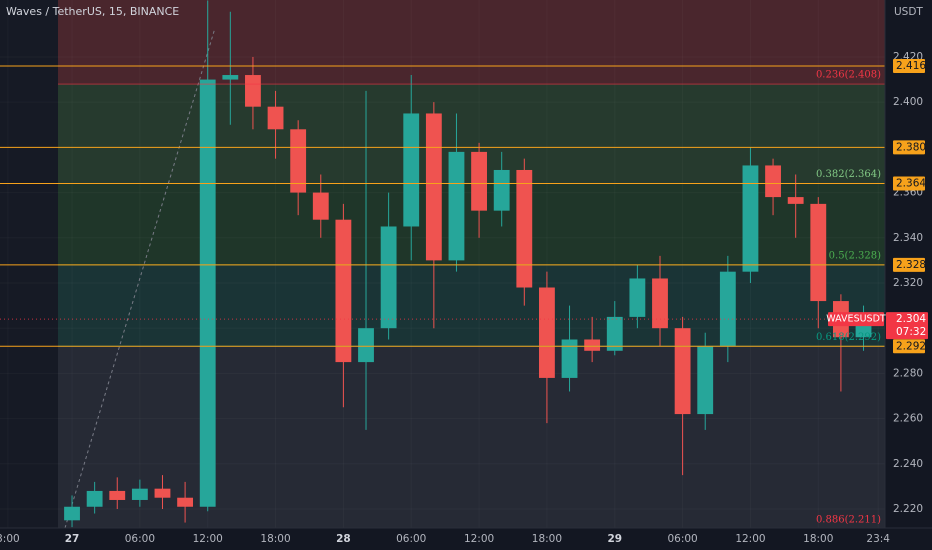  I want to click on price-line-label: 2.364, so click(911, 184).